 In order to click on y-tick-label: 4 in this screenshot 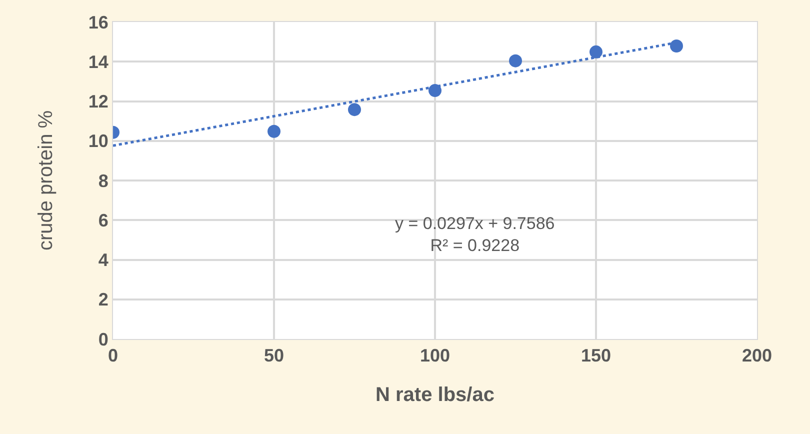, I will do `click(103, 260)`.